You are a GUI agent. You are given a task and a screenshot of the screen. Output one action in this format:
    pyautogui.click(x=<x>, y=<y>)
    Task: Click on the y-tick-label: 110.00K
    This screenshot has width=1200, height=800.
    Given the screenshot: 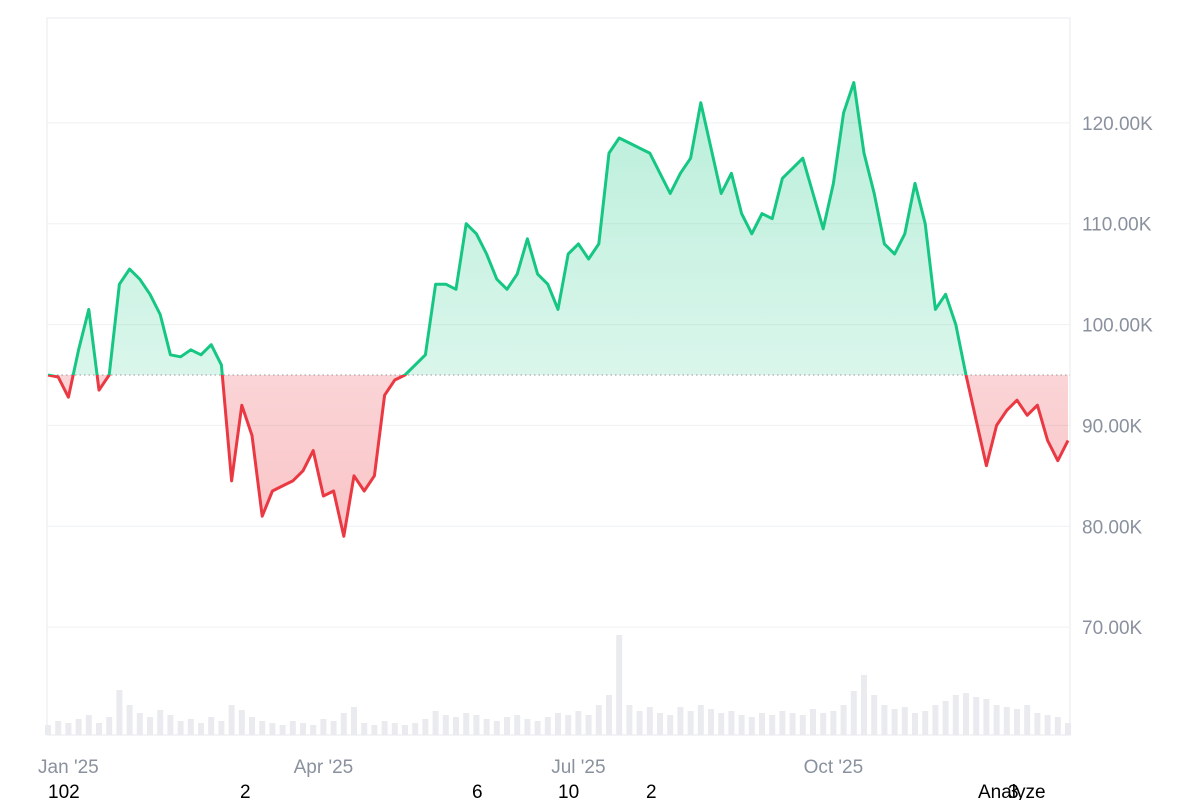 What is the action you would take?
    pyautogui.click(x=1117, y=225)
    